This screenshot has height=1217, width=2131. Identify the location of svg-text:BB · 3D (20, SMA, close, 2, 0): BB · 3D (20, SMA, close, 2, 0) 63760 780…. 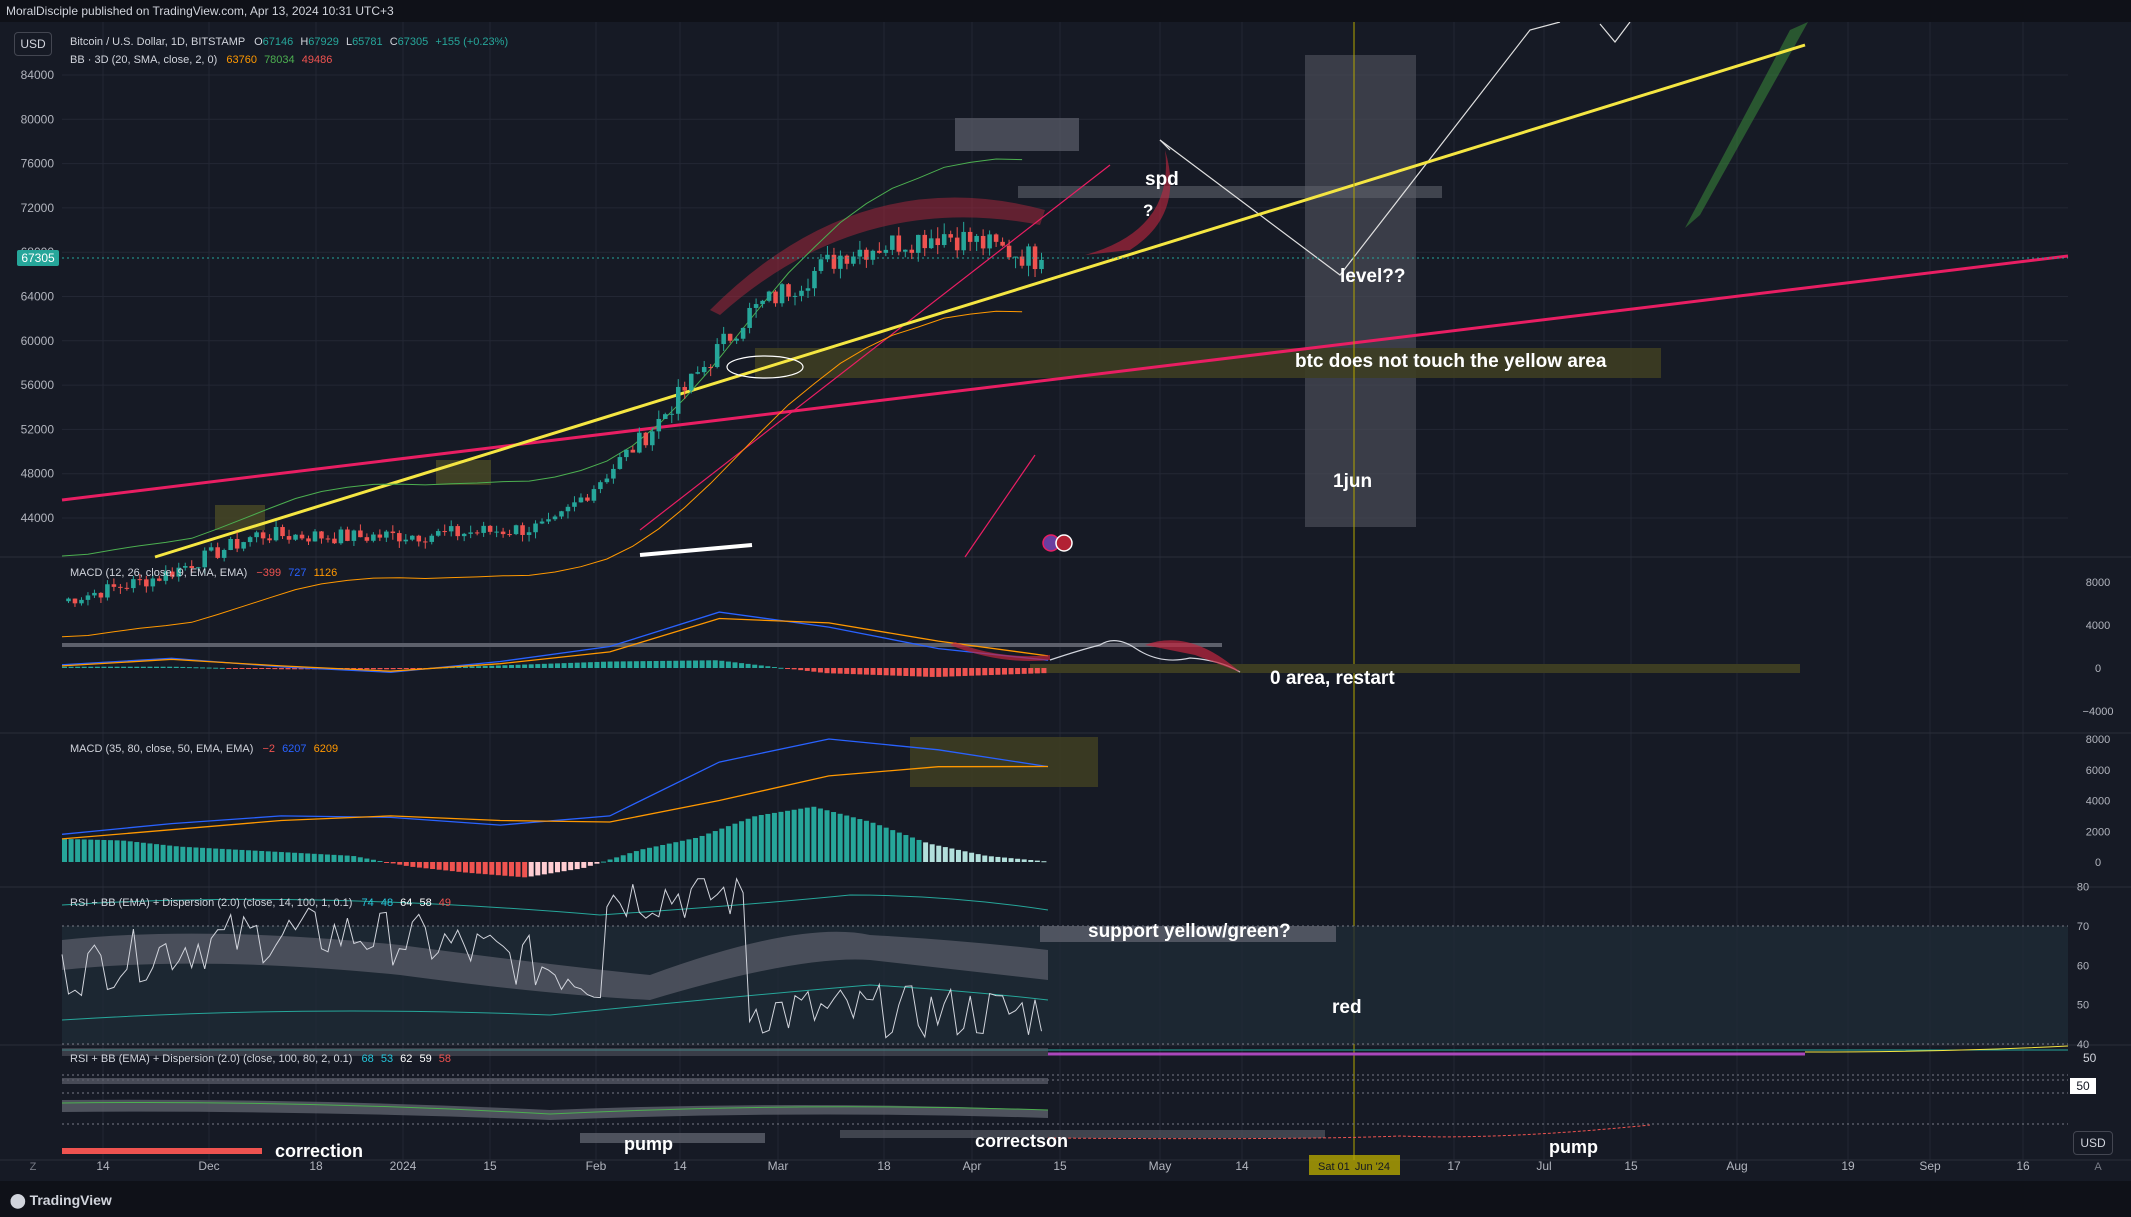
(201, 60).